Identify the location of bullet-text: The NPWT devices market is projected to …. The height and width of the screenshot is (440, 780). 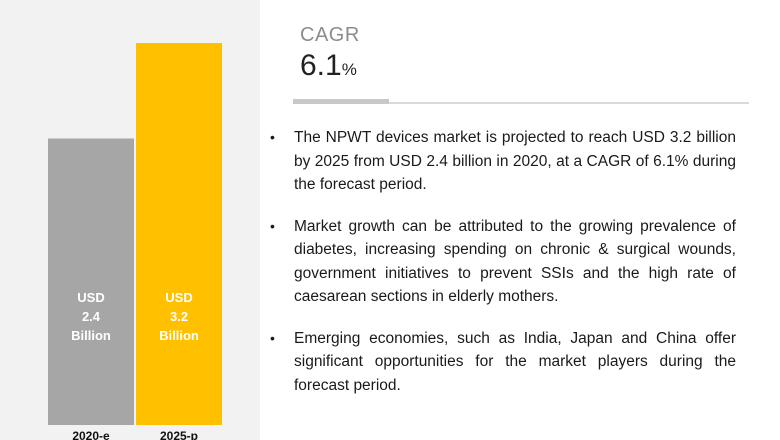
(515, 161).